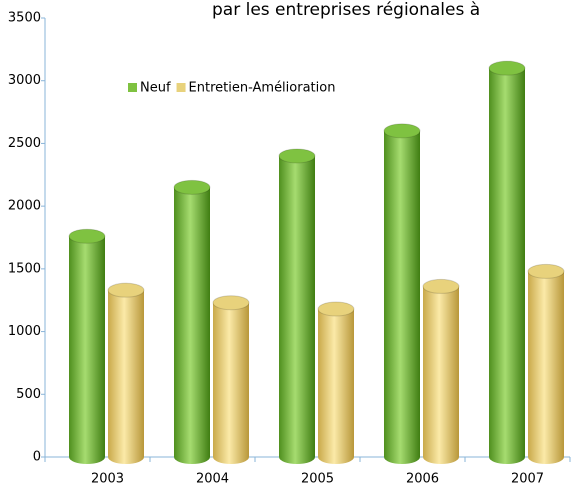 Image resolution: width=582 pixels, height=491 pixels. I want to click on chart-title: par les entreprises régionales à, so click(346, 10).